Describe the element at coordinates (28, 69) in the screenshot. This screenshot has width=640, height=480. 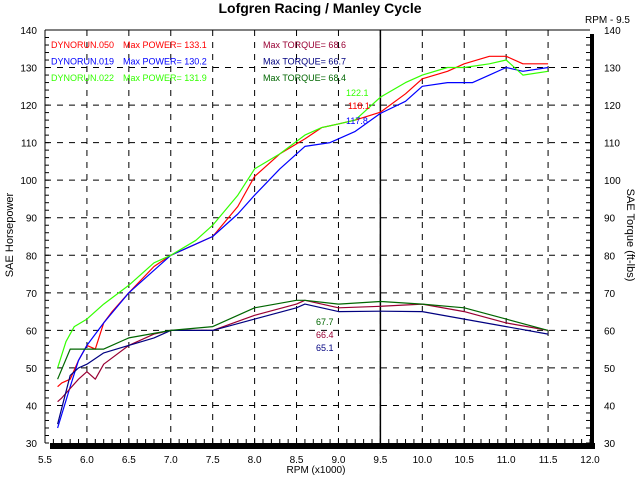
I see `y-tick-label: 130` at that location.